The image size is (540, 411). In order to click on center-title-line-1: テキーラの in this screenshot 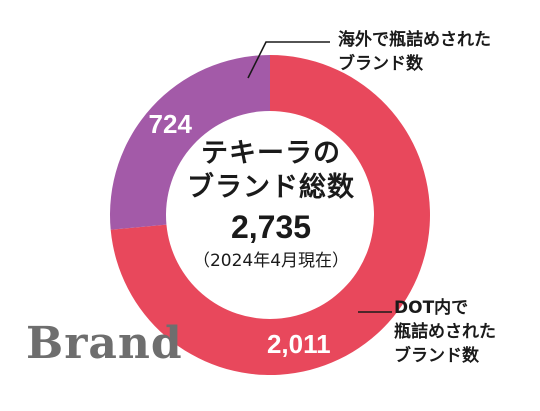, I will do `click(271, 153)`.